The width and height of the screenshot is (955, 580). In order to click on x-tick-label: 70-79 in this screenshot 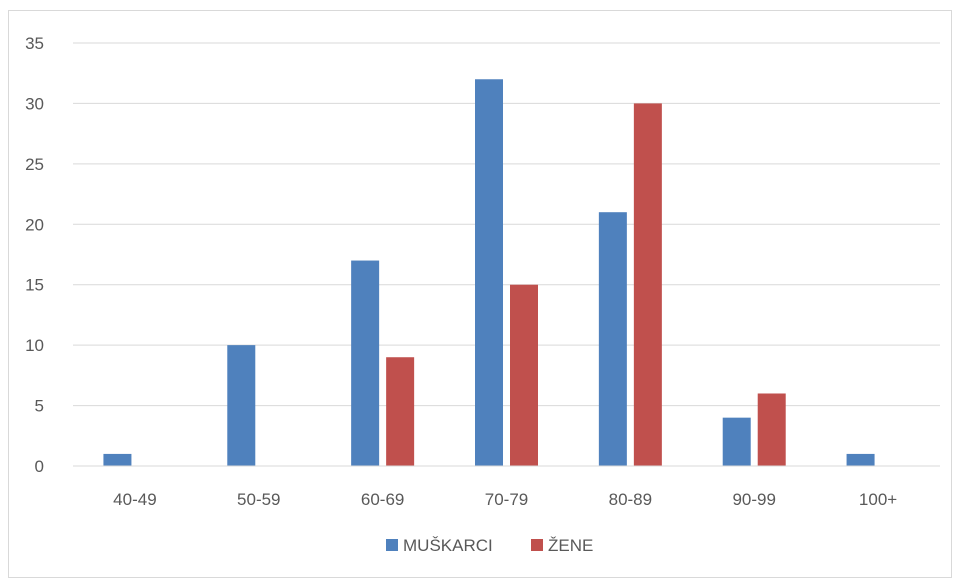, I will do `click(506, 499)`.